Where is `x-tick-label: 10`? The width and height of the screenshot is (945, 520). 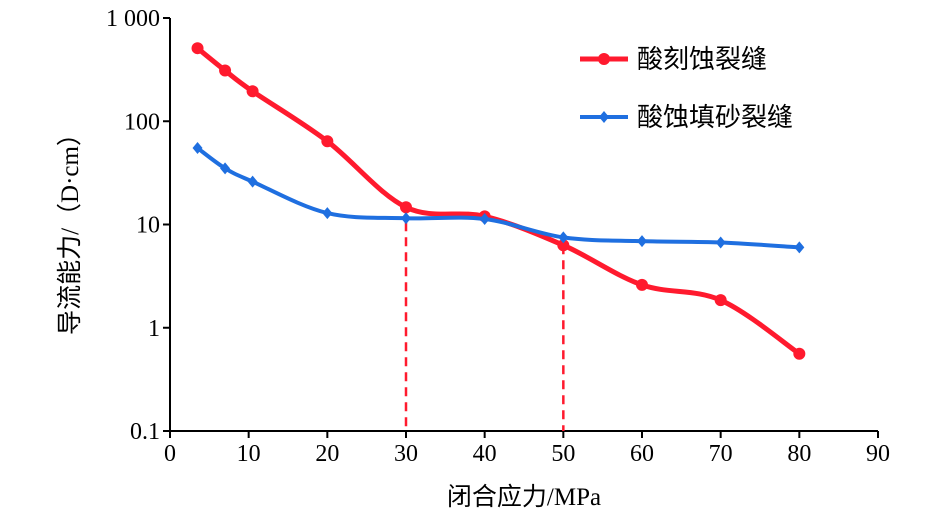 x-tick-label: 10 is located at coordinates (249, 454).